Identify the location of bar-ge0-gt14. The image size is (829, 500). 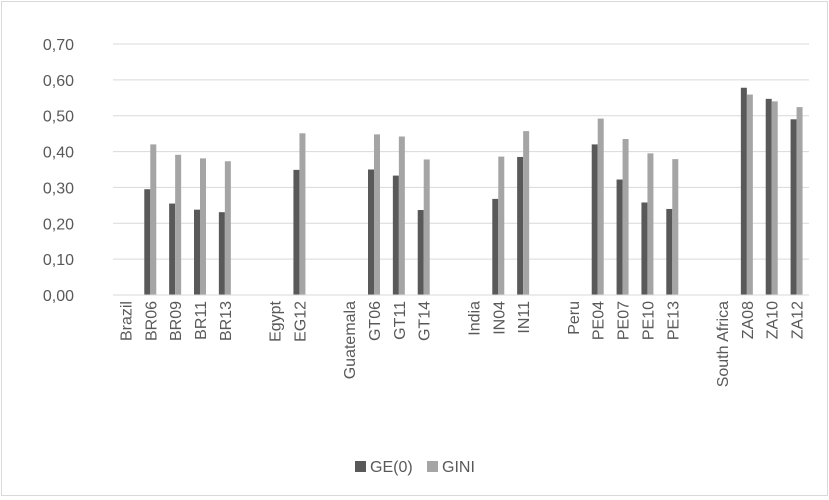
(420, 252).